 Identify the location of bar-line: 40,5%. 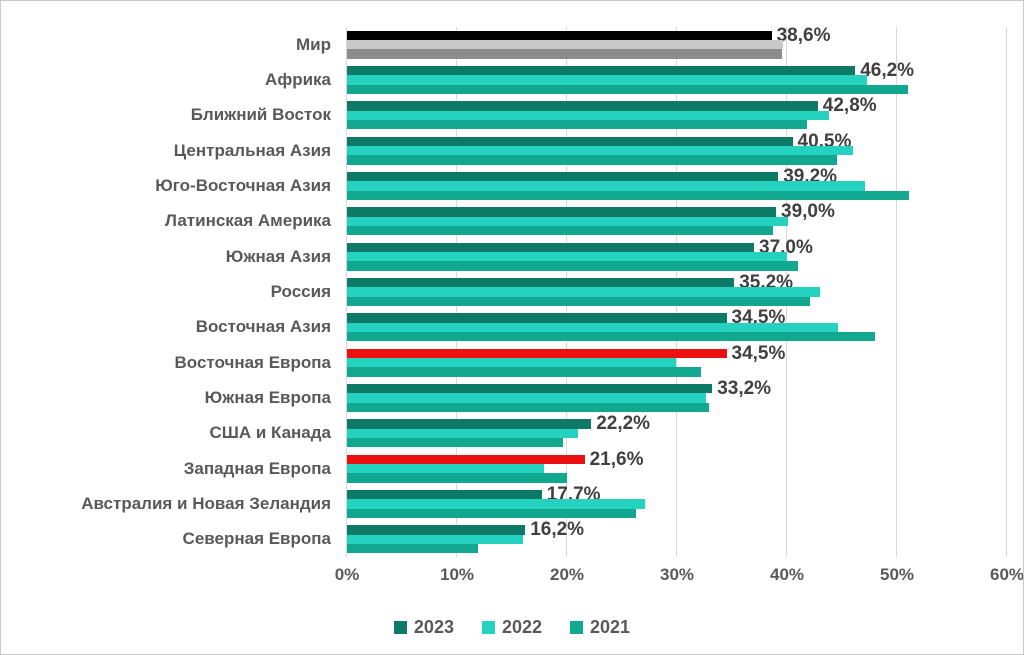
(677, 141).